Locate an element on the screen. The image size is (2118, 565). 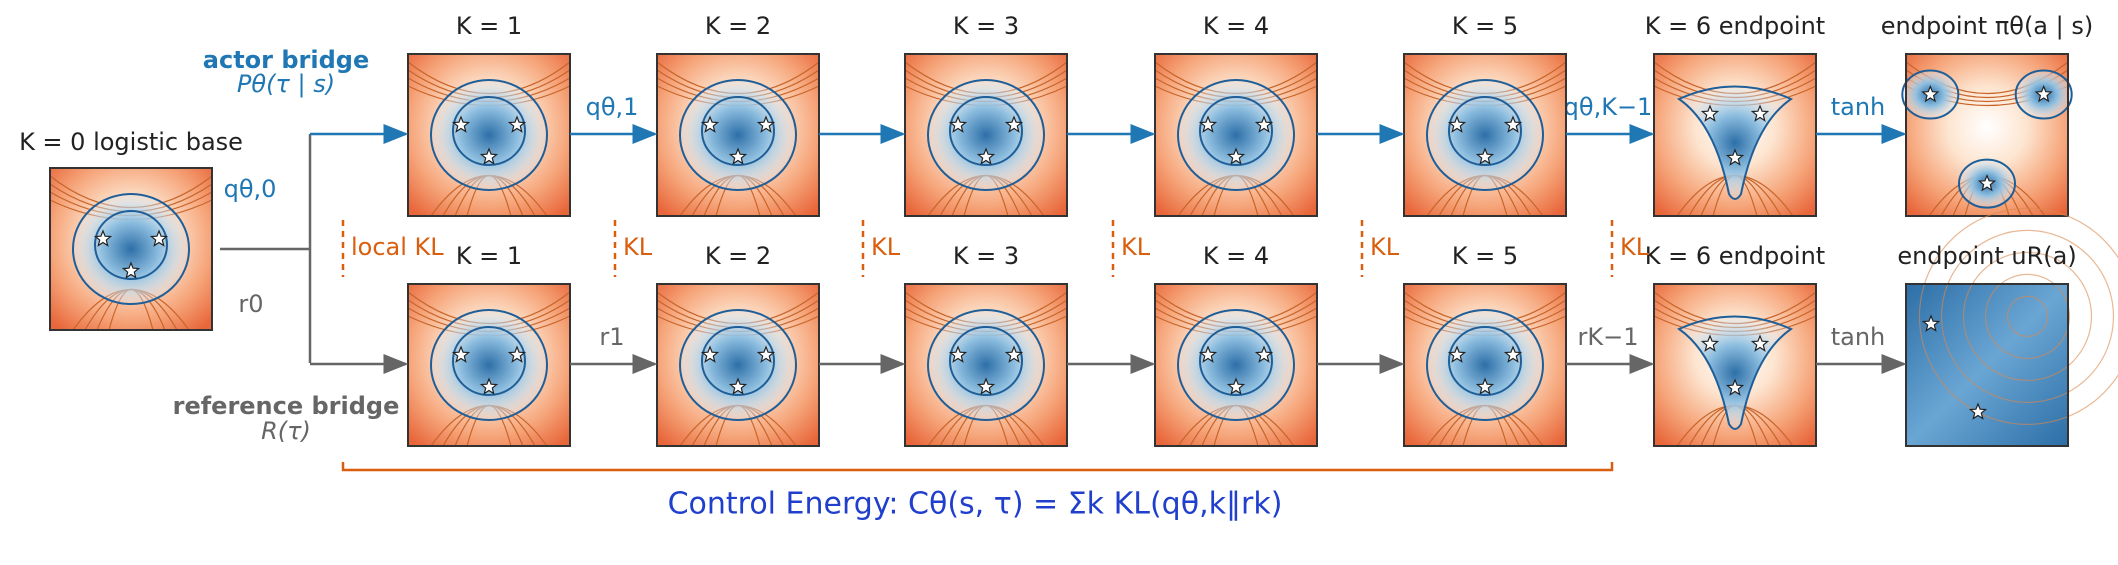
panel-frame is located at coordinates (131, 249).